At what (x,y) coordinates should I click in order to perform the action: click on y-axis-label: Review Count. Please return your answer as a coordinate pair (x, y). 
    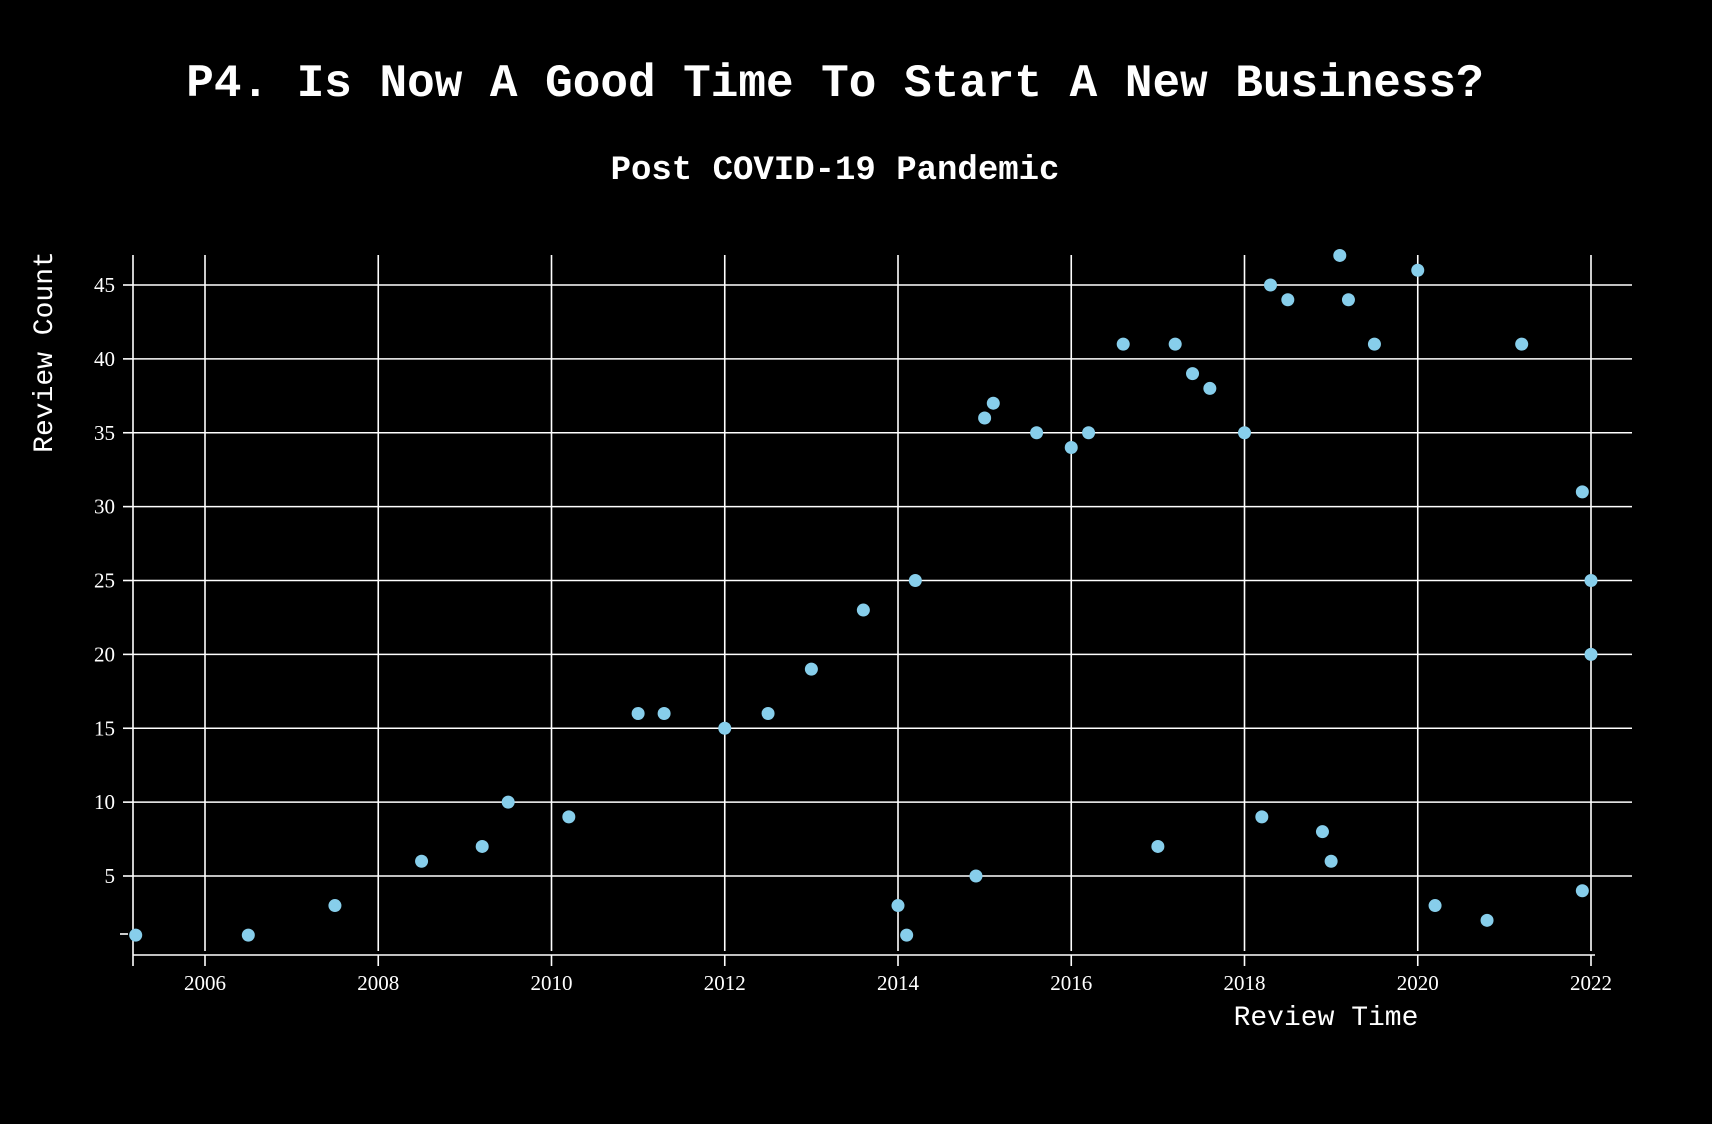
    Looking at the image, I should click on (45, 352).